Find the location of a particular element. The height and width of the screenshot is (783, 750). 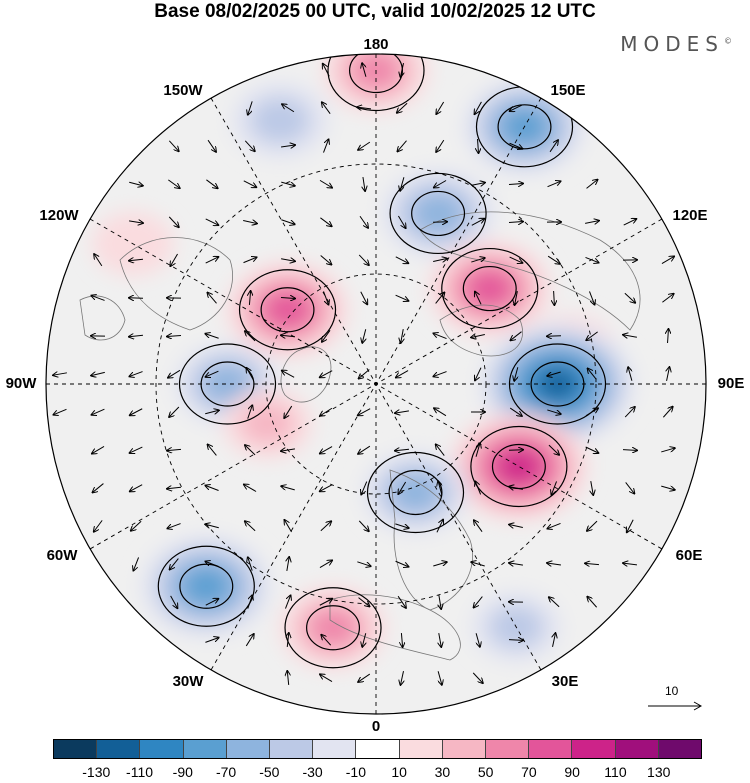

lon-label-150e: 150E is located at coordinates (568, 90).